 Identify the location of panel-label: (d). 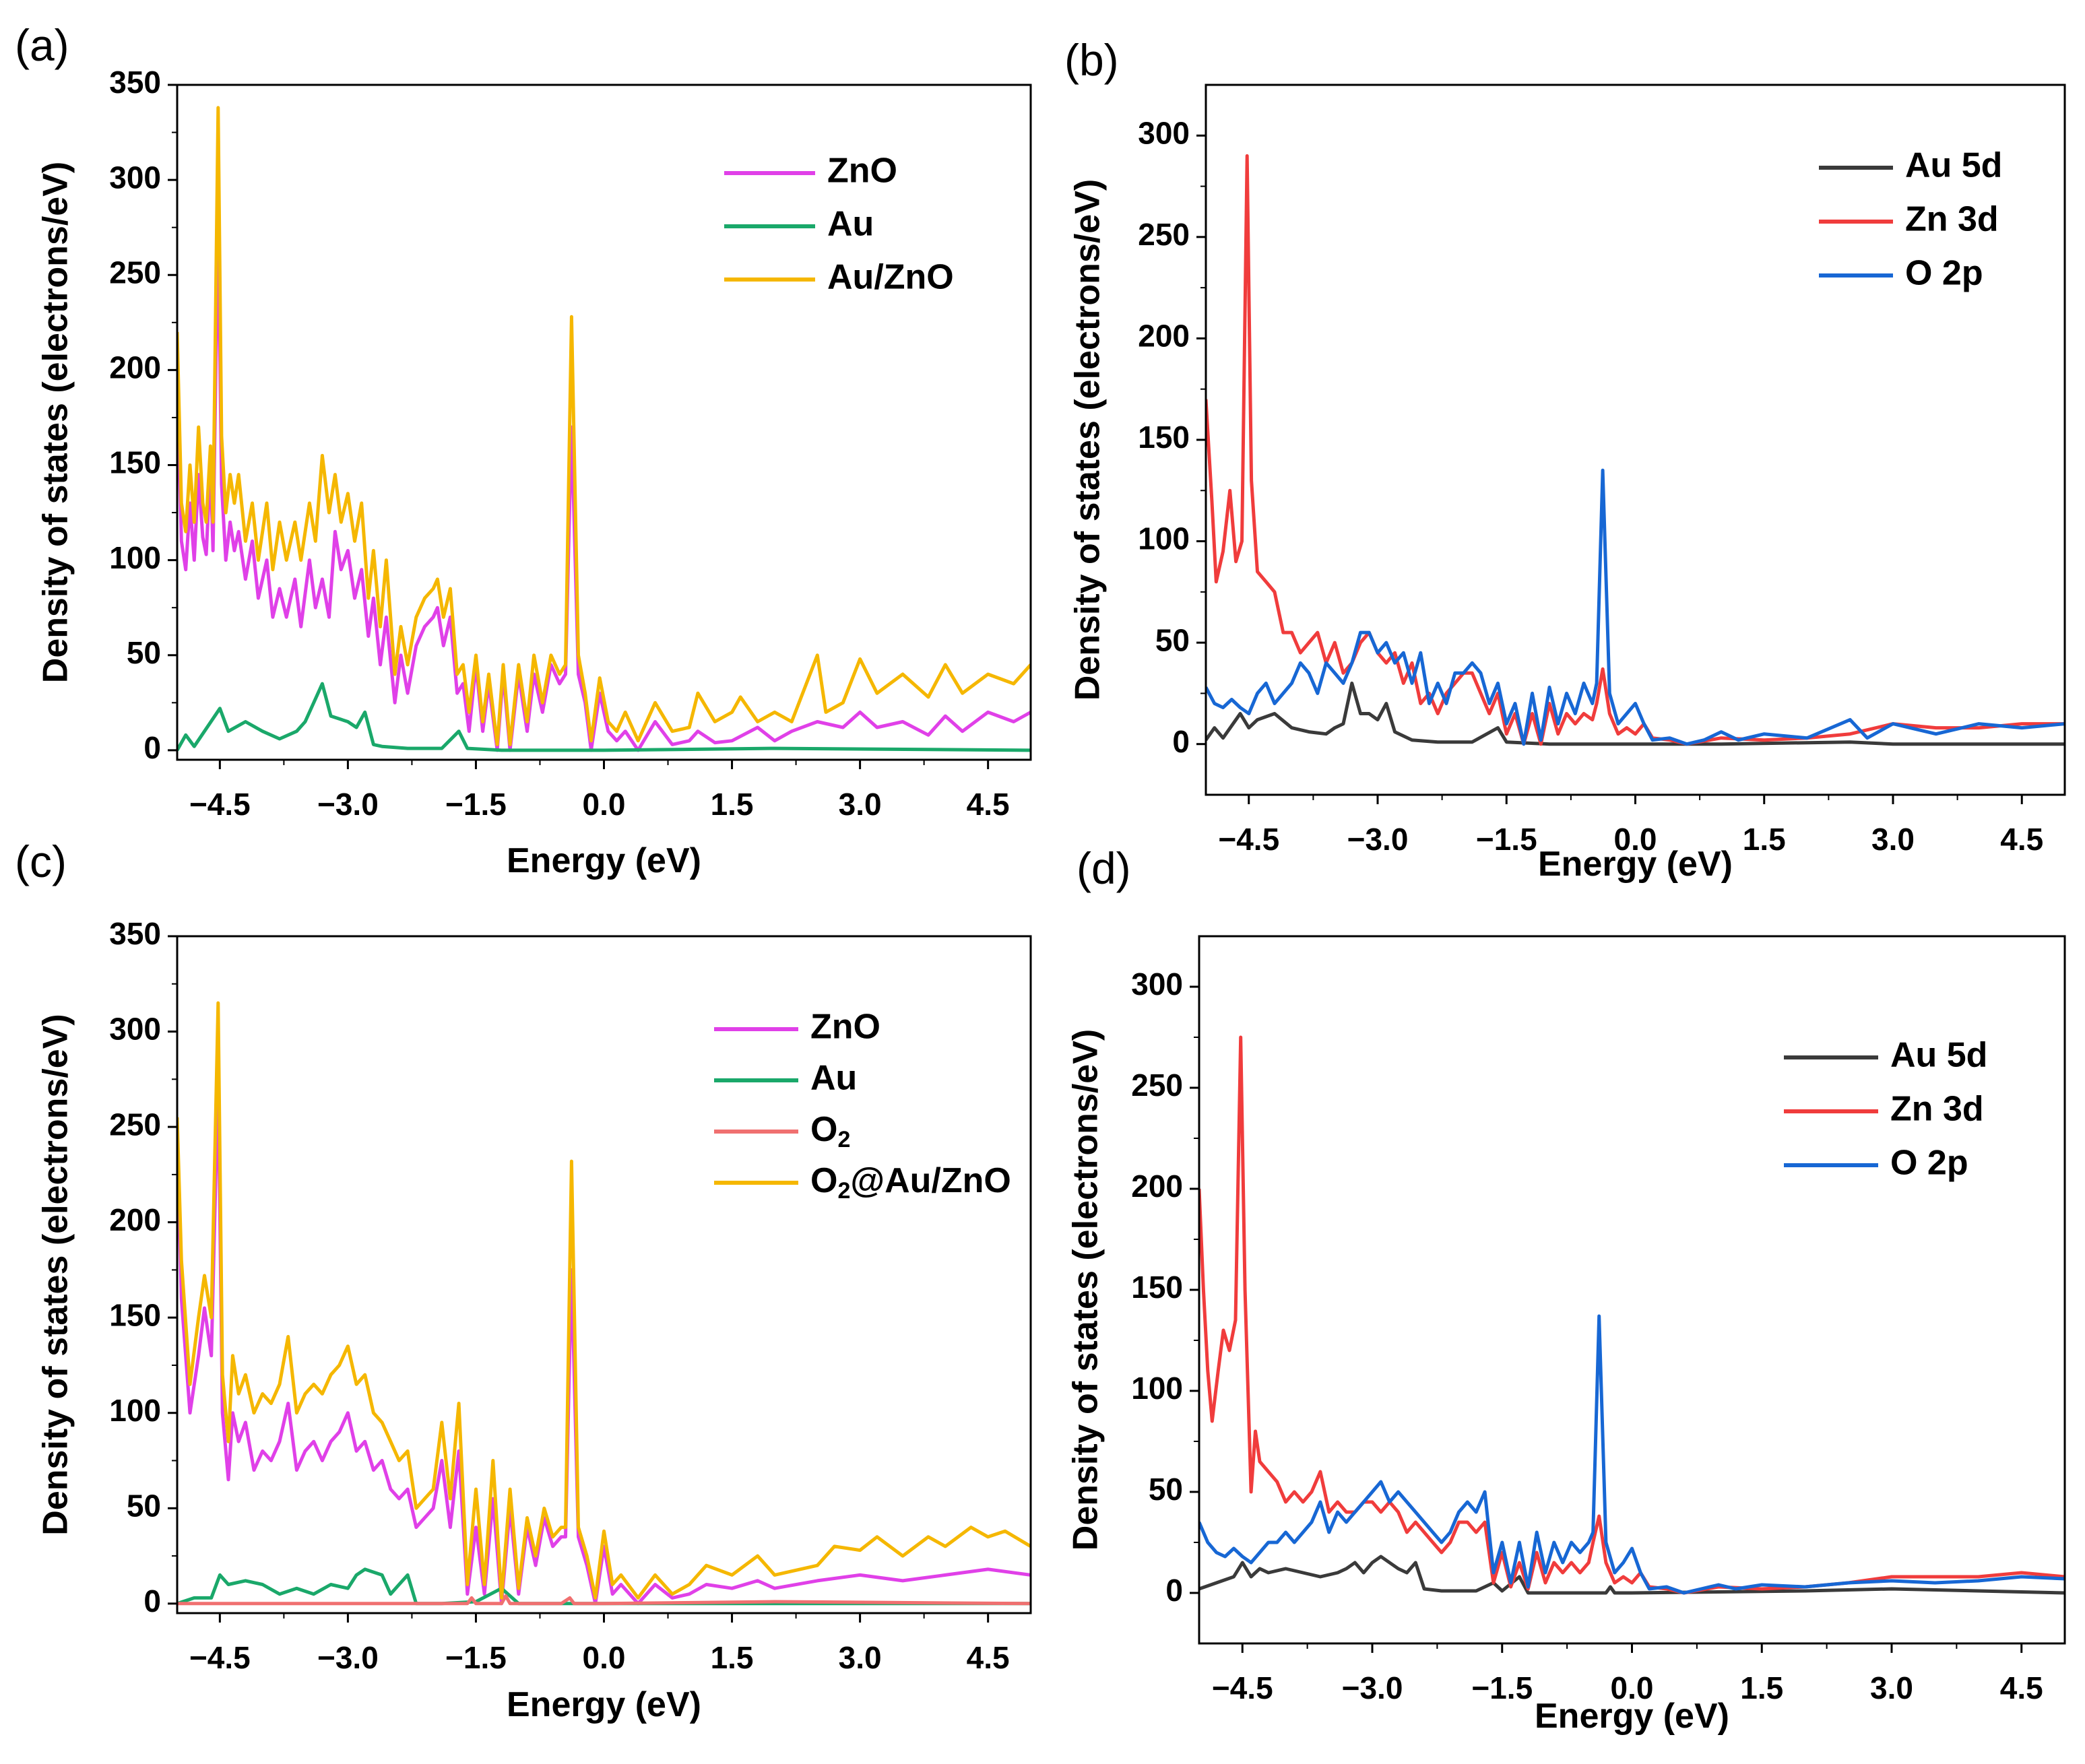
(1104, 868).